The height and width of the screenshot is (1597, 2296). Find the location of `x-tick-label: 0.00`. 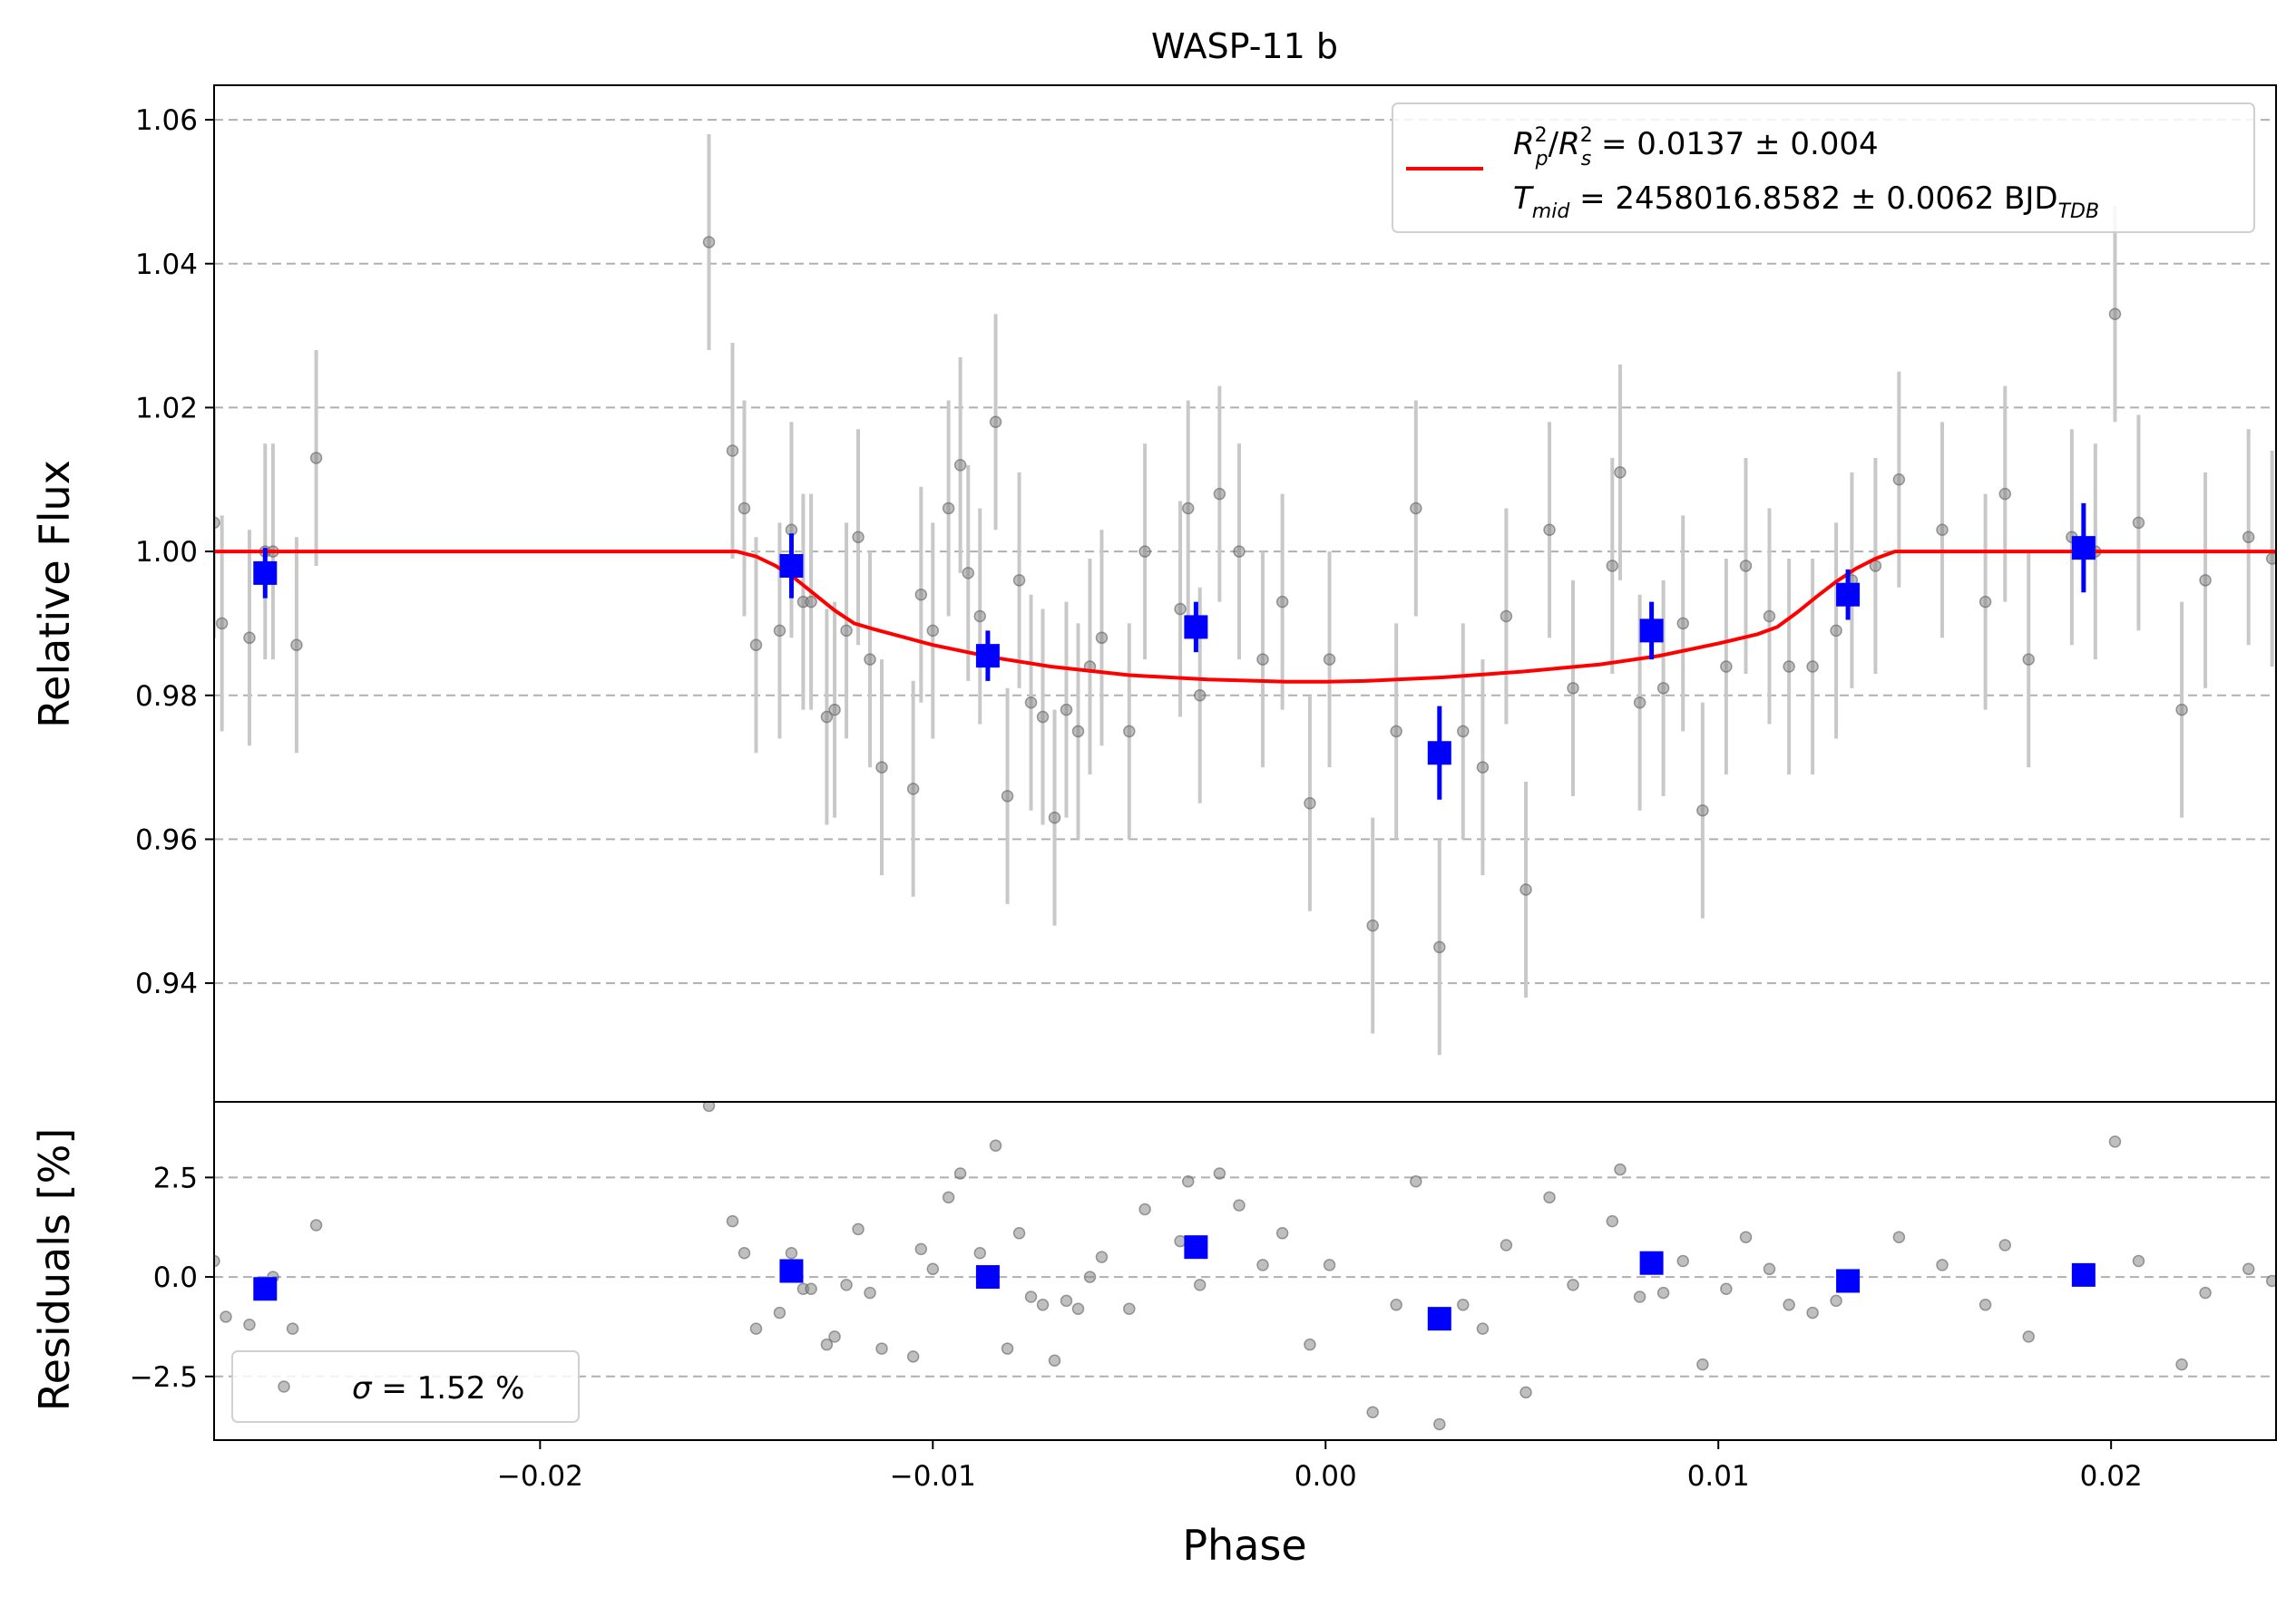

x-tick-label: 0.00 is located at coordinates (1326, 1476).